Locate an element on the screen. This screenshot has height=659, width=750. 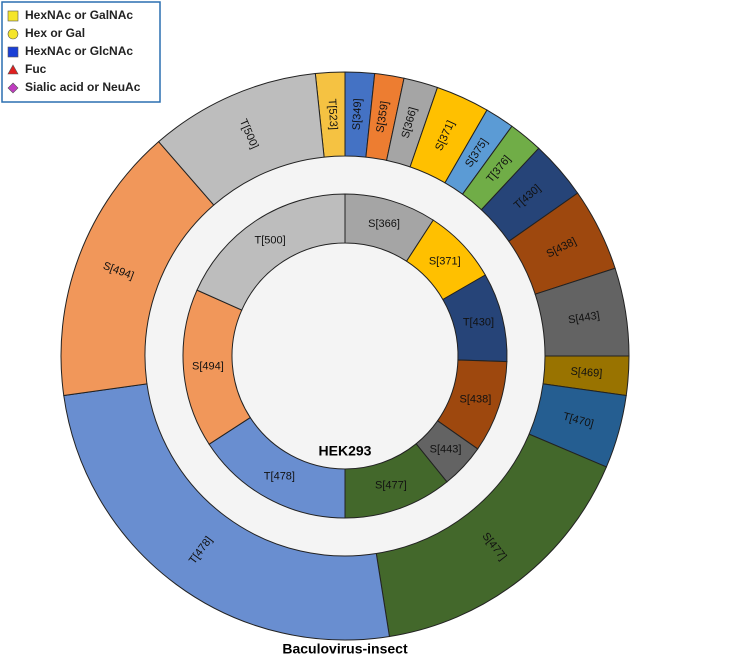
legend-label: HexNAc or GalNAc is located at coordinates (79, 15).